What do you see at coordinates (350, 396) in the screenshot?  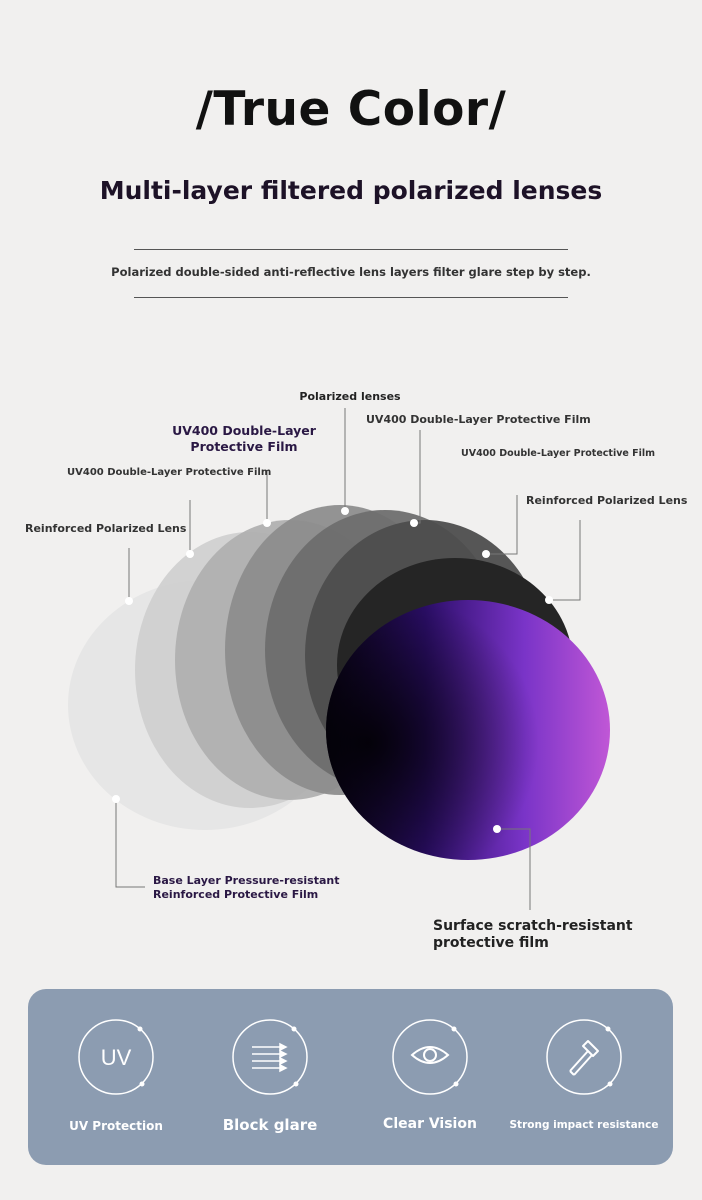 I see `label-polarized-lenses: Polarized lenses` at bounding box center [350, 396].